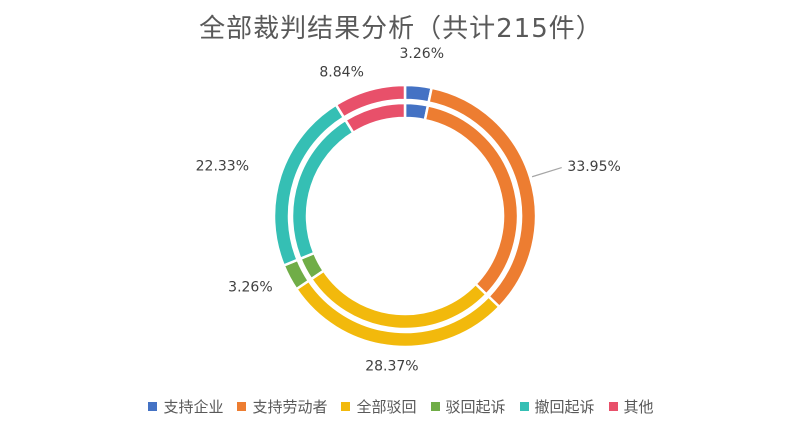 The width and height of the screenshot is (802, 424). Describe the element at coordinates (475, 407) in the screenshot. I see `legend-label: 驳回起诉` at that location.